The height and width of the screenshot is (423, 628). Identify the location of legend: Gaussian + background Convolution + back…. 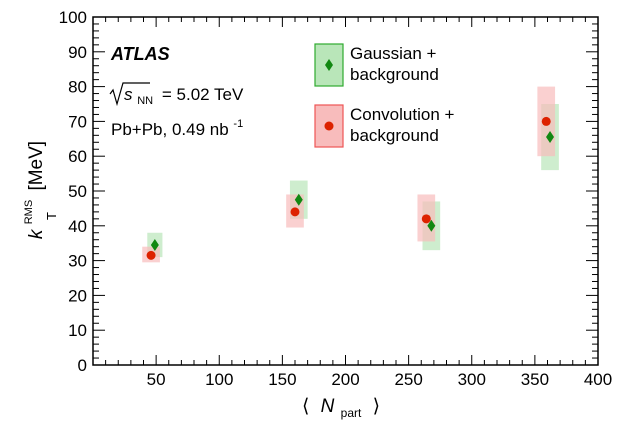
(384, 95).